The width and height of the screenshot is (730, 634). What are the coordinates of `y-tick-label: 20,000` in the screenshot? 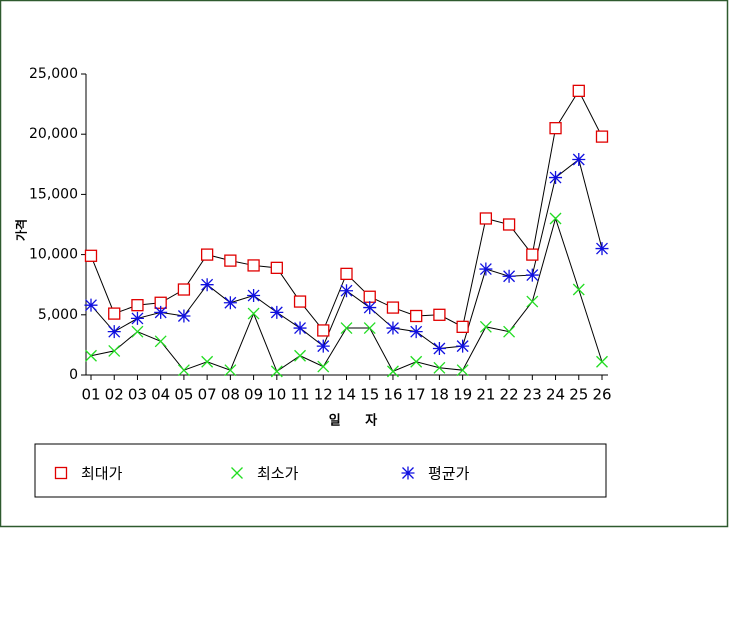 It's located at (53, 134).